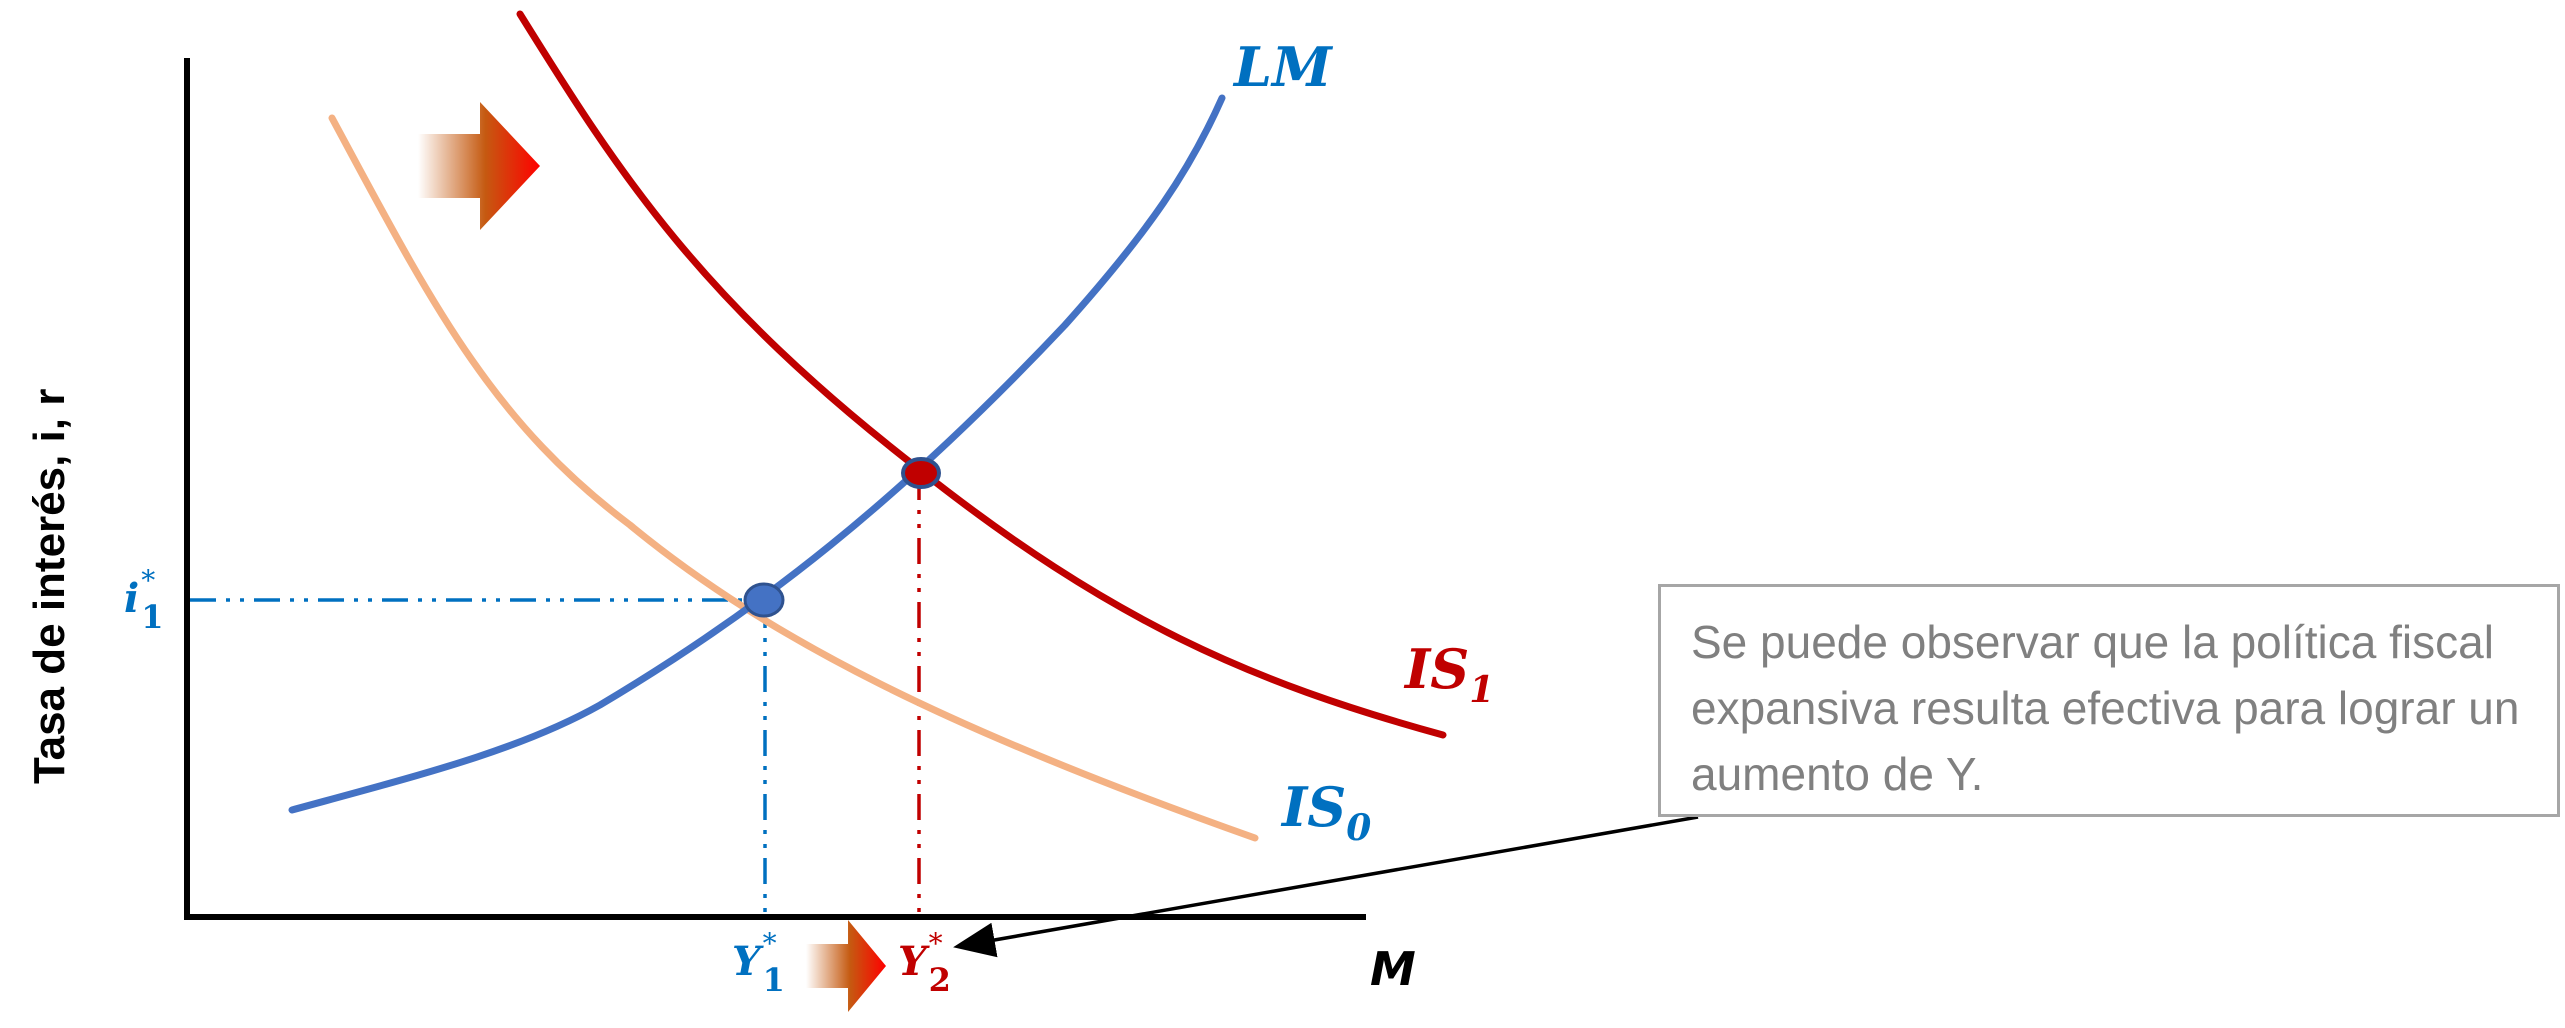  Describe the element at coordinates (1393, 969) in the screenshot. I see `x-axis-label: M` at that location.